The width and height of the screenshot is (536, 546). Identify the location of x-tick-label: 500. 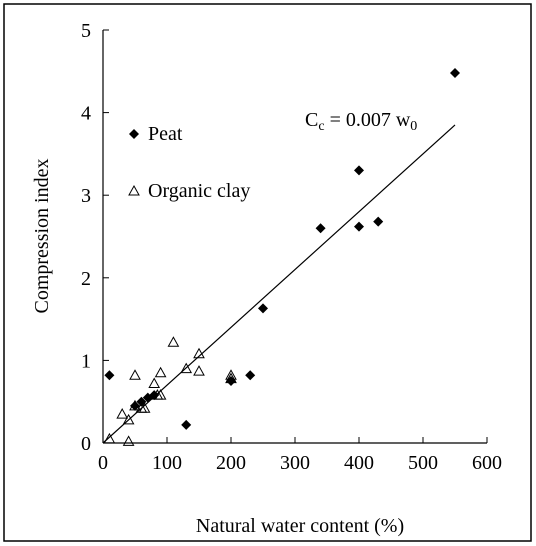
(423, 463).